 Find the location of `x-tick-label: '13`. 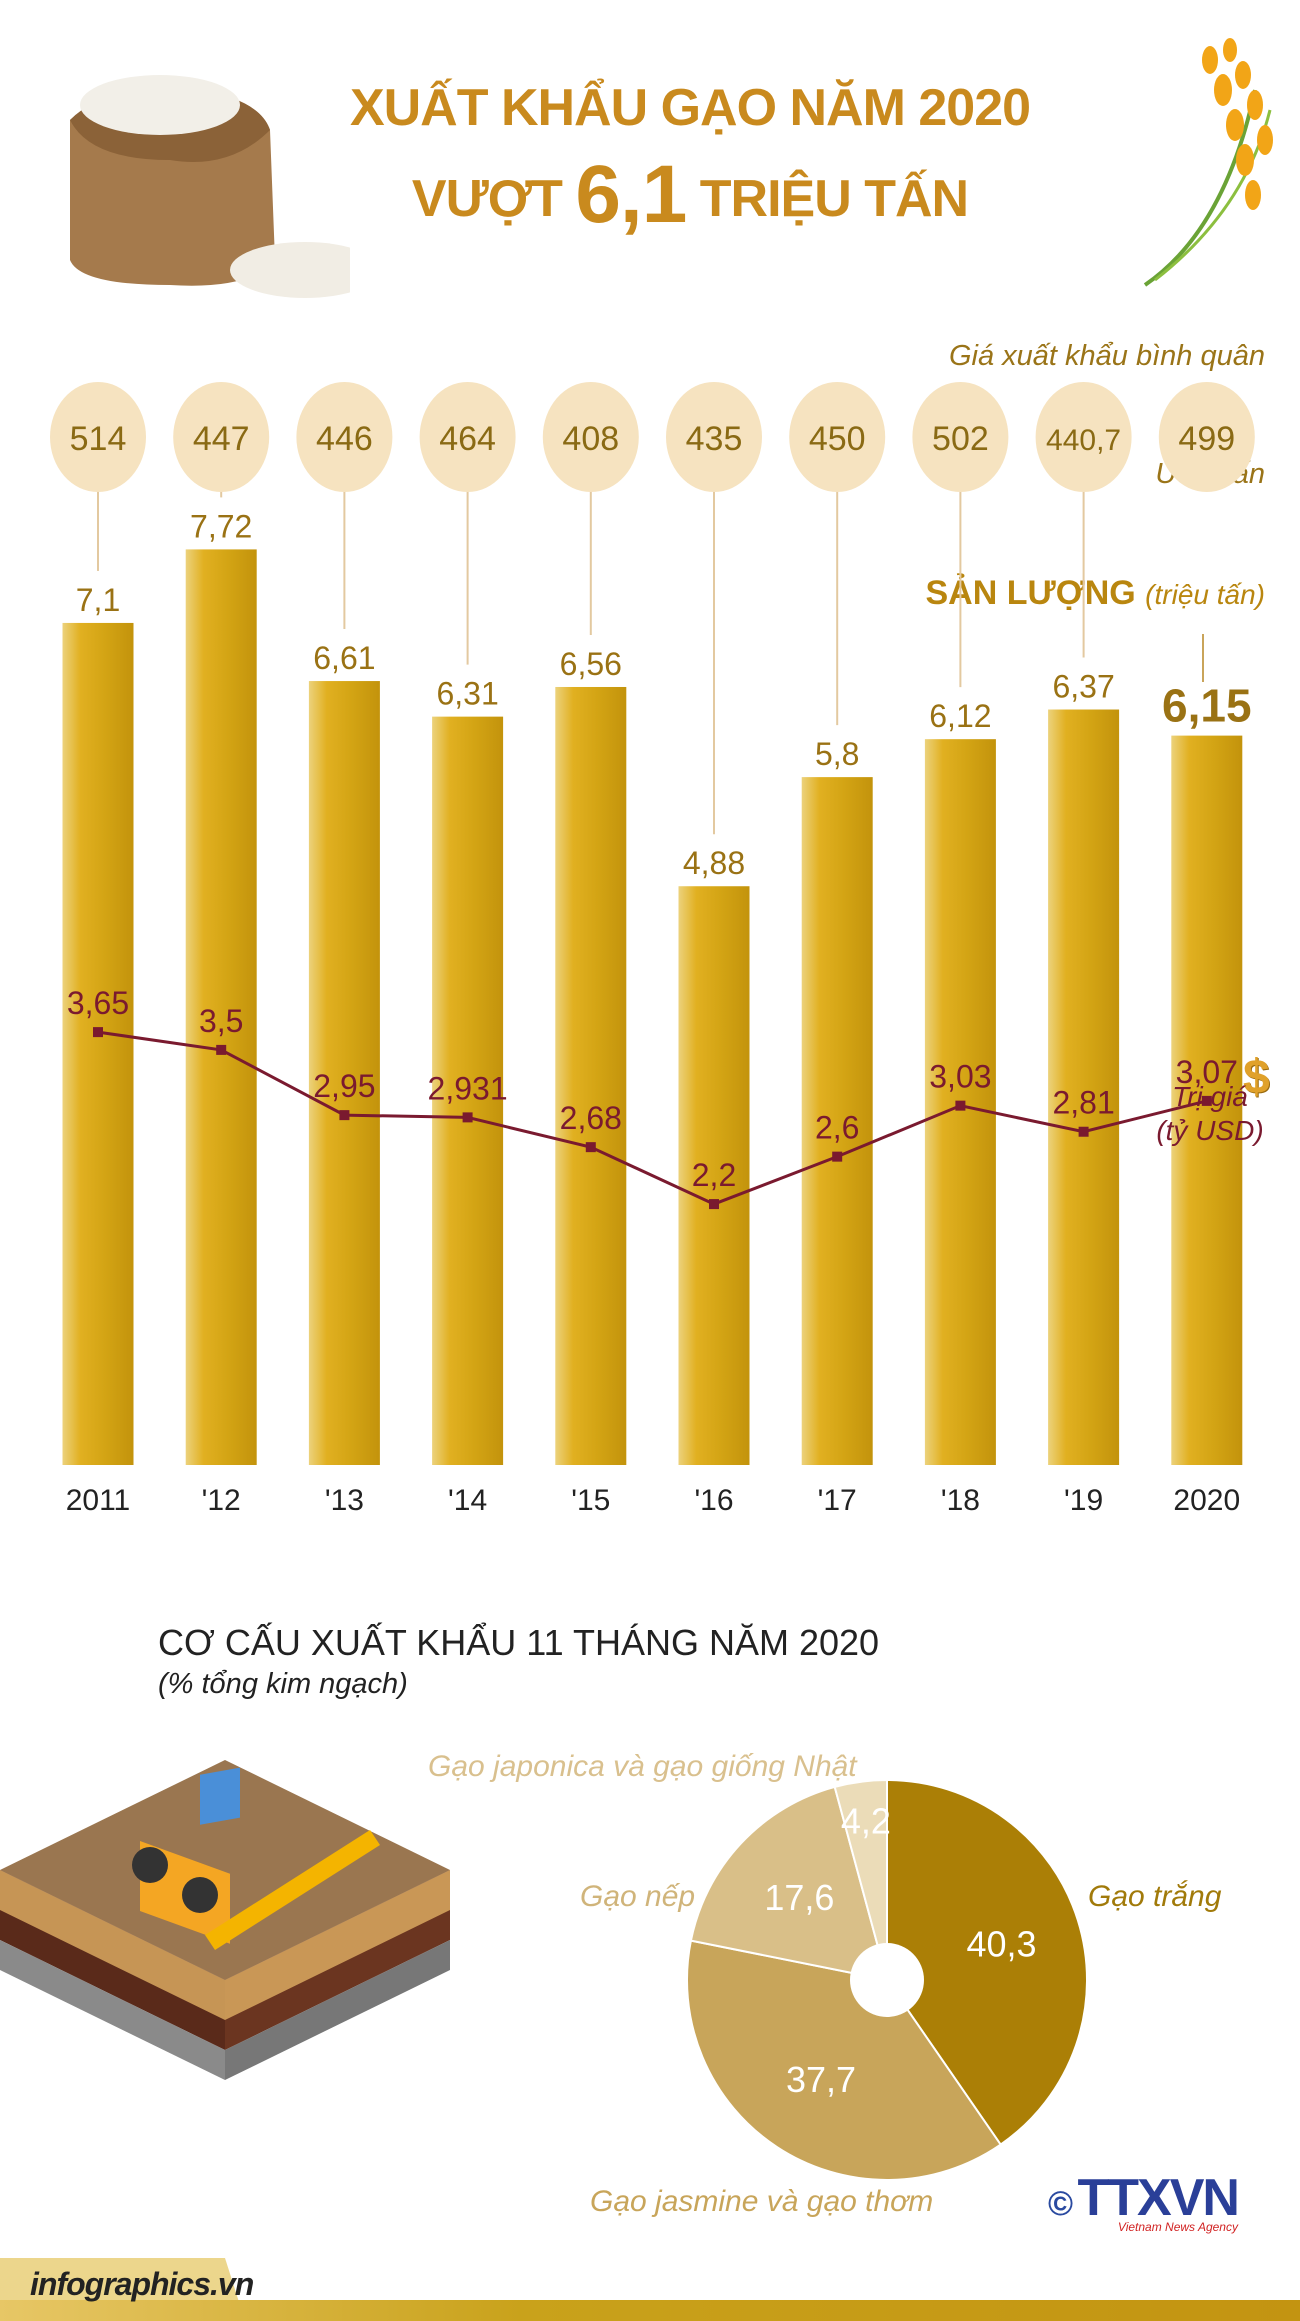

x-tick-label: '13 is located at coordinates (344, 1500).